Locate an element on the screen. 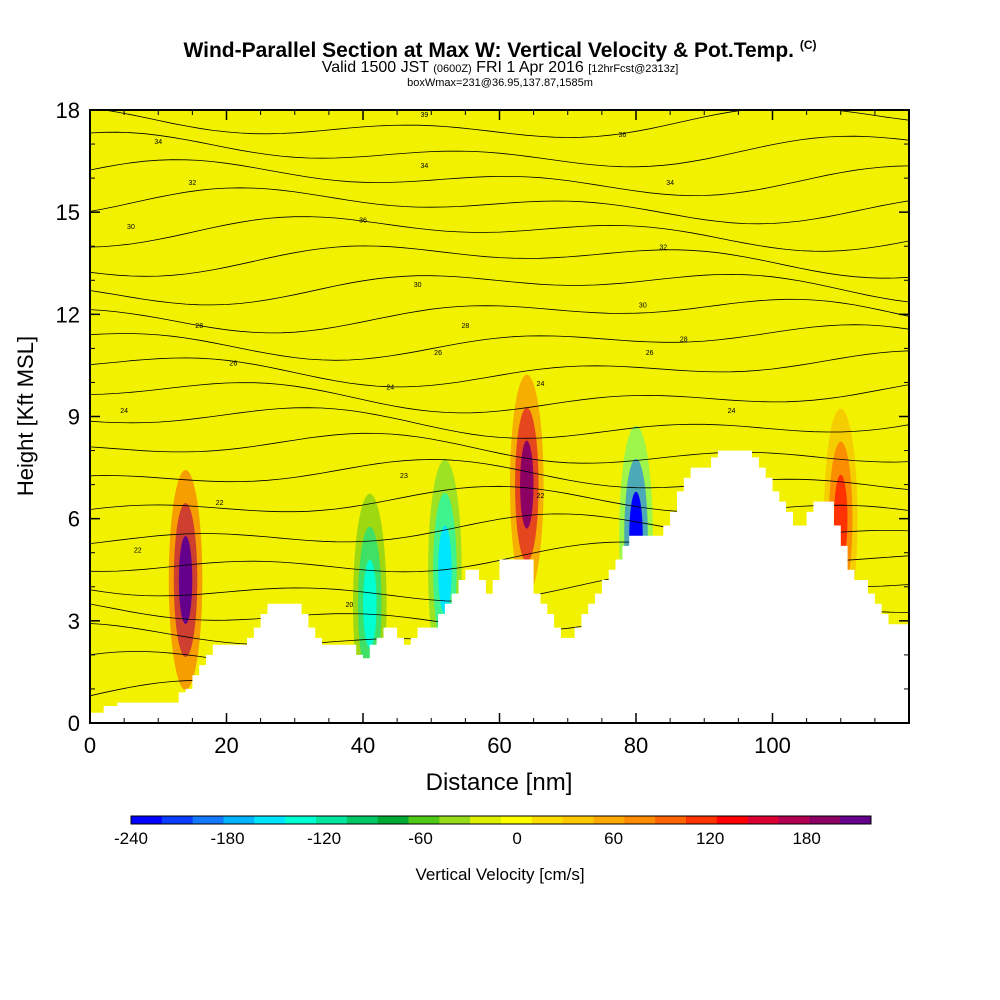 The width and height of the screenshot is (1000, 1000). theta-label-4: 34 is located at coordinates (670, 183).